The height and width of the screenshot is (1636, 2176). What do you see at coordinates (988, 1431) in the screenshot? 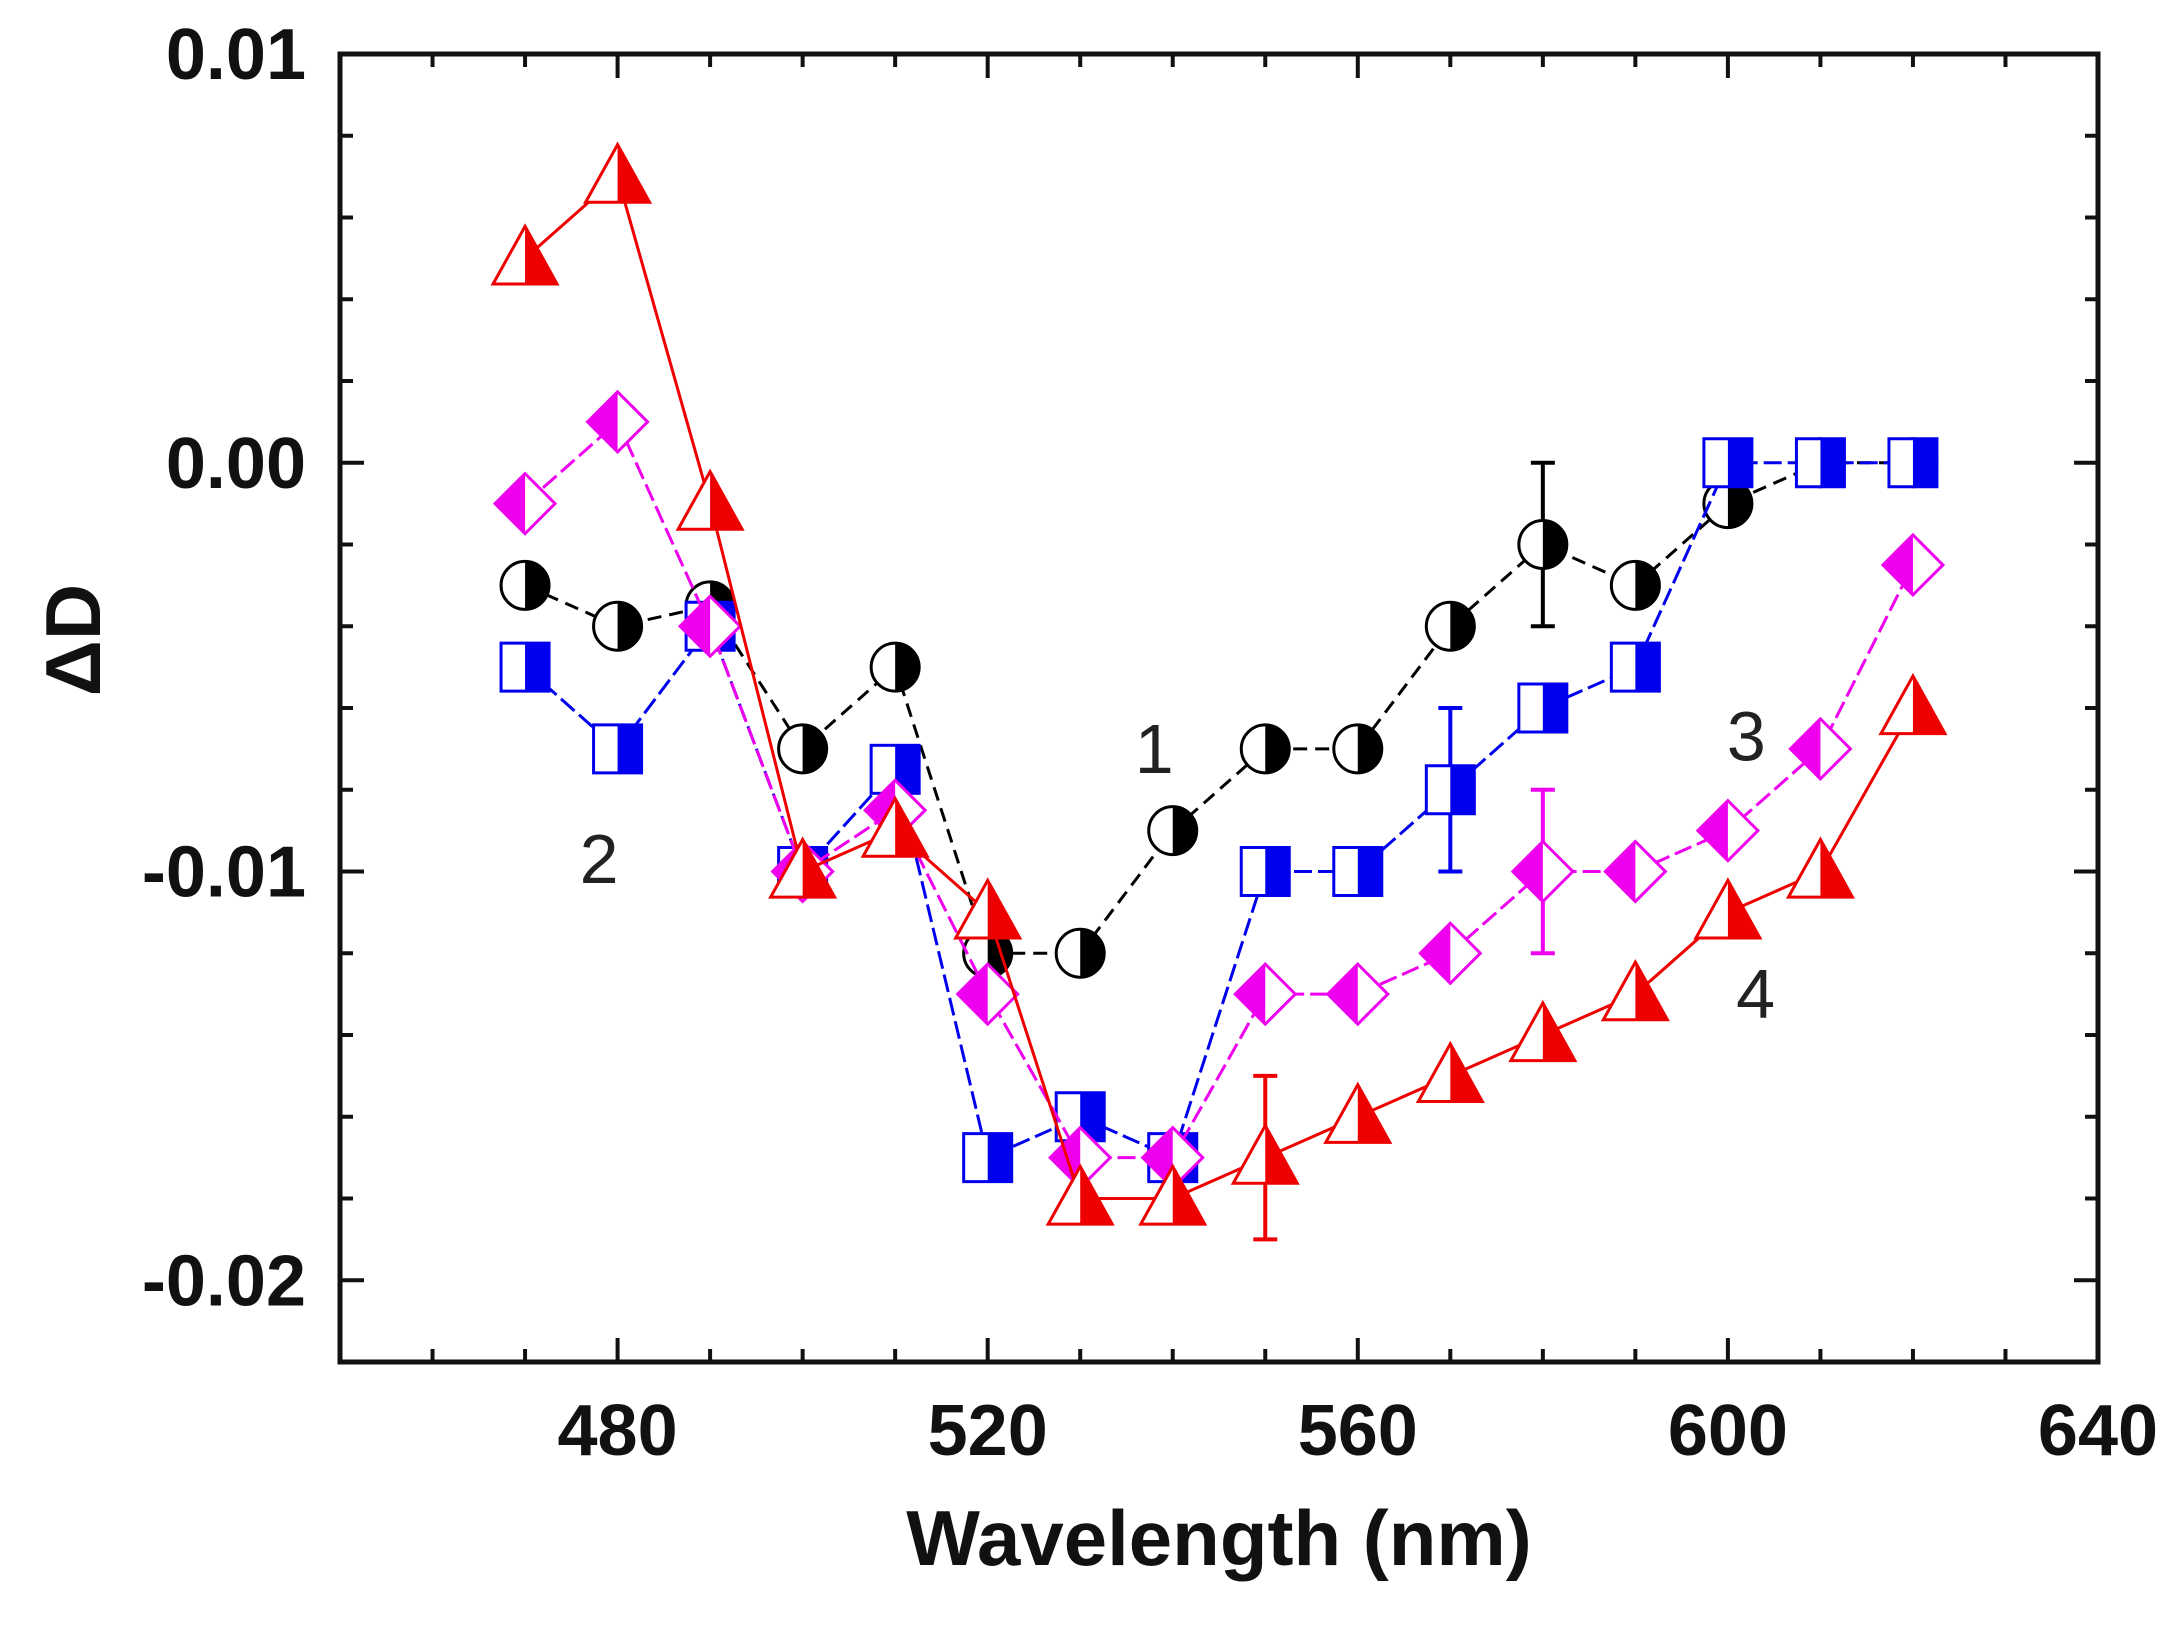
I see `x-tick-label: 520` at bounding box center [988, 1431].